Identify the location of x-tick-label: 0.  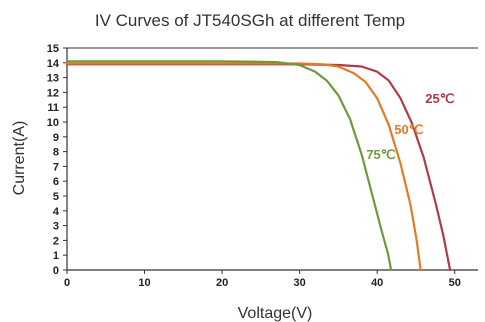
(67, 283).